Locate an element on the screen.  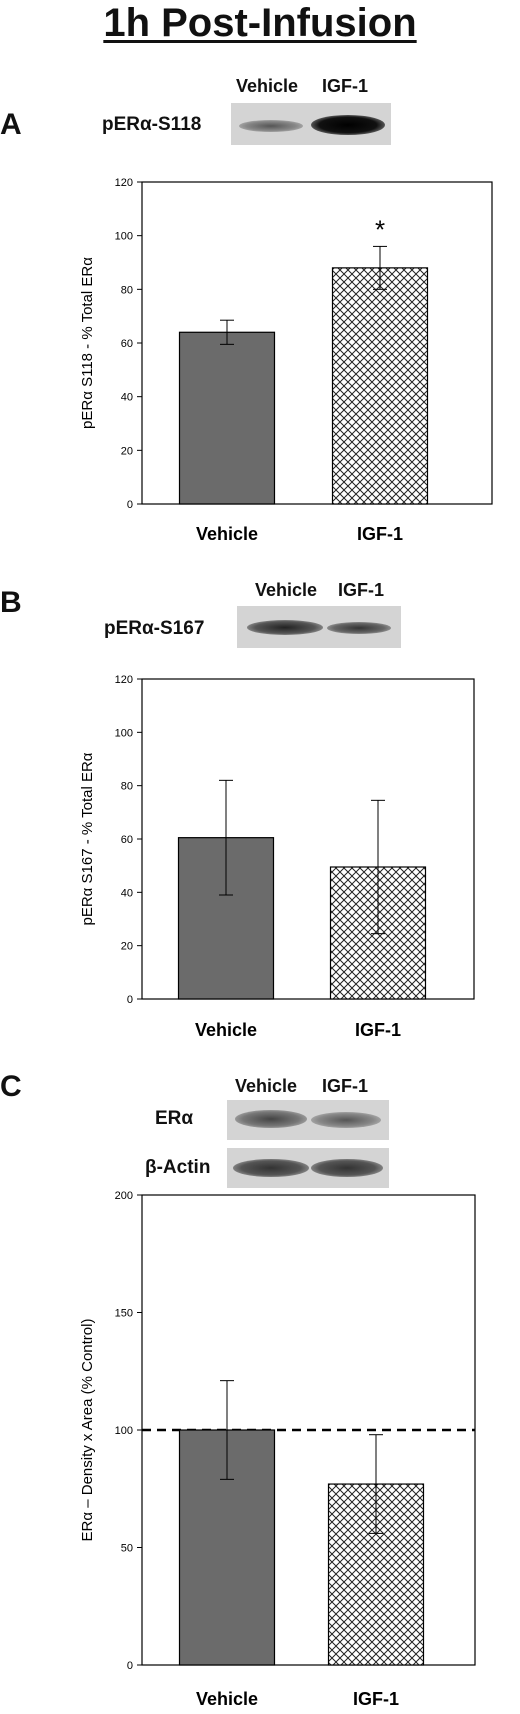
y-axis: 0 50 100 150 200 is located at coordinates (128, 1431).